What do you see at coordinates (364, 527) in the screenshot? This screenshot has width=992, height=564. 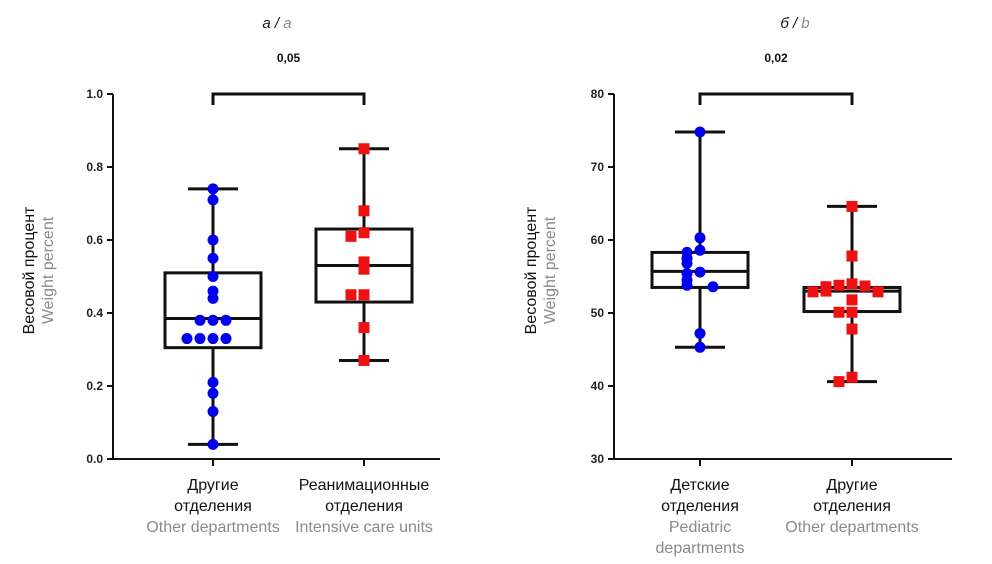 I see `x-category-label-en: Intensive care units` at bounding box center [364, 527].